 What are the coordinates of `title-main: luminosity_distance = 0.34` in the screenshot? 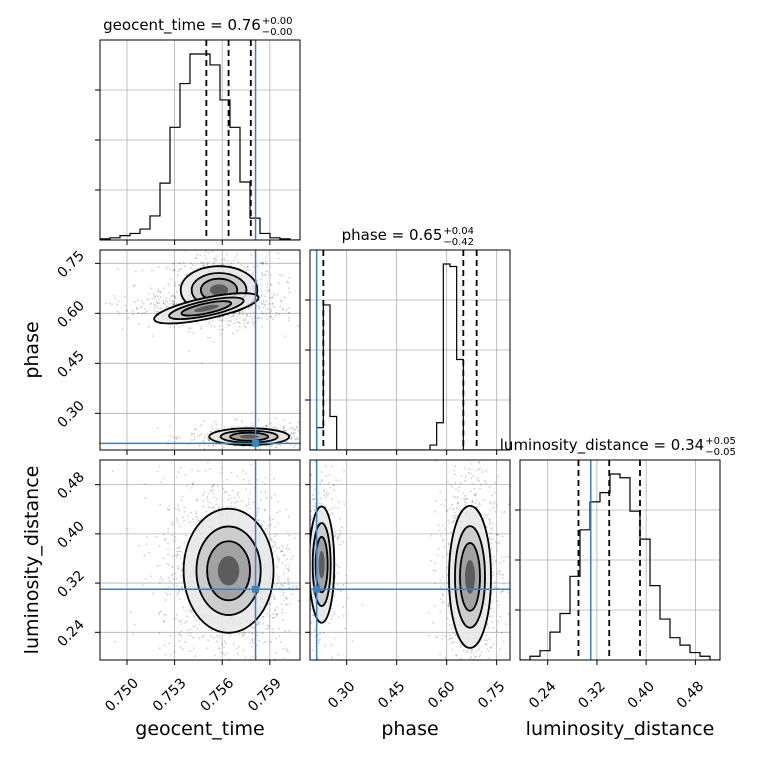 It's located at (602, 445).